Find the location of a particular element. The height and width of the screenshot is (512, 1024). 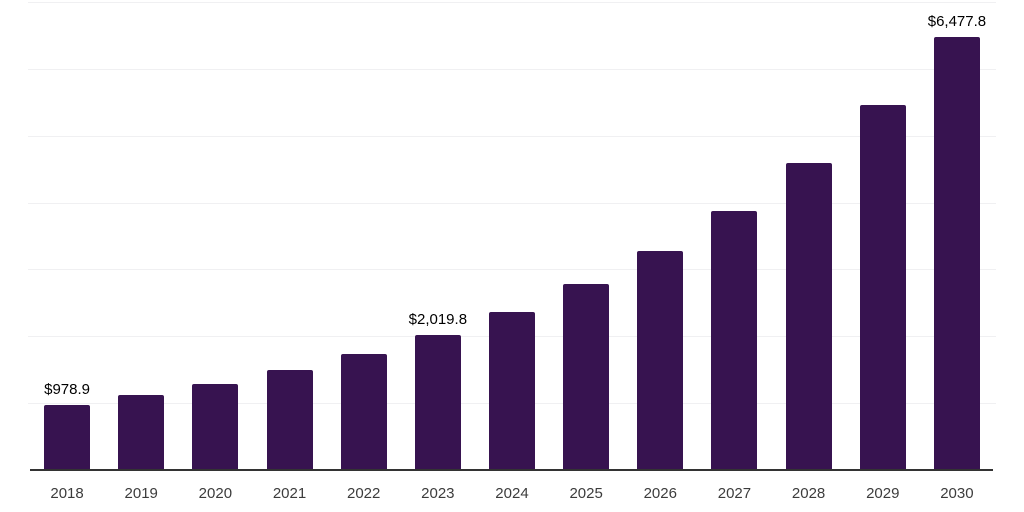

x-tick-label-2022: 2022 is located at coordinates (363, 493).